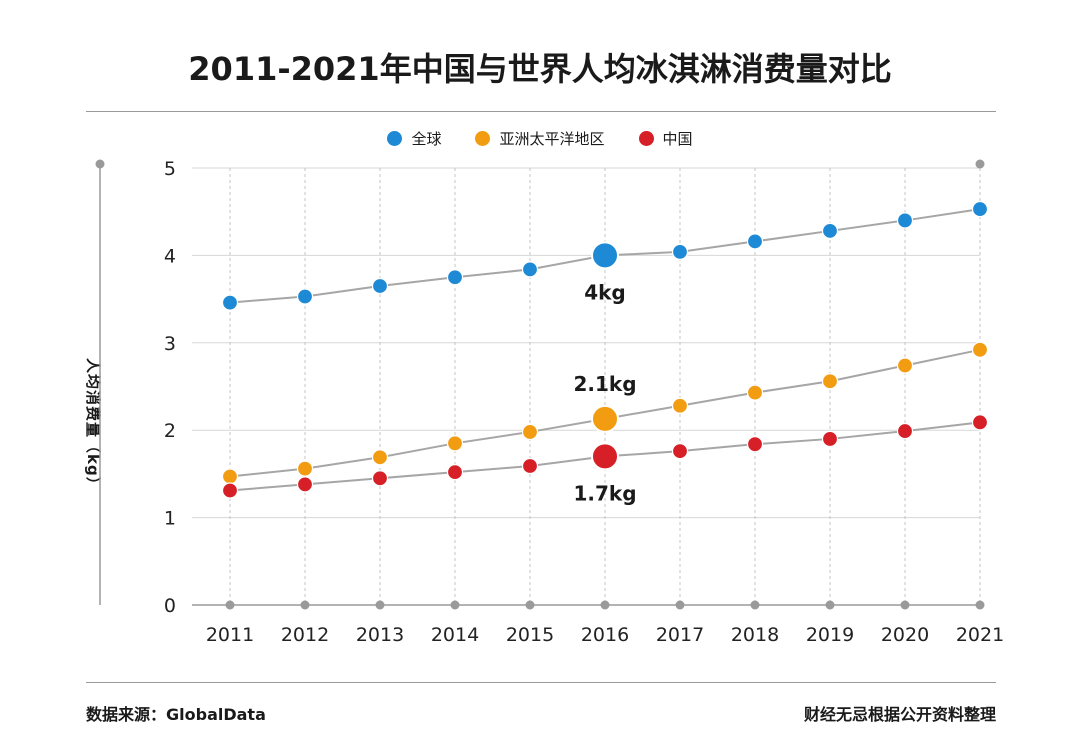 This screenshot has width=1080, height=755. What do you see at coordinates (541, 111) in the screenshot?
I see `title-divider` at bounding box center [541, 111].